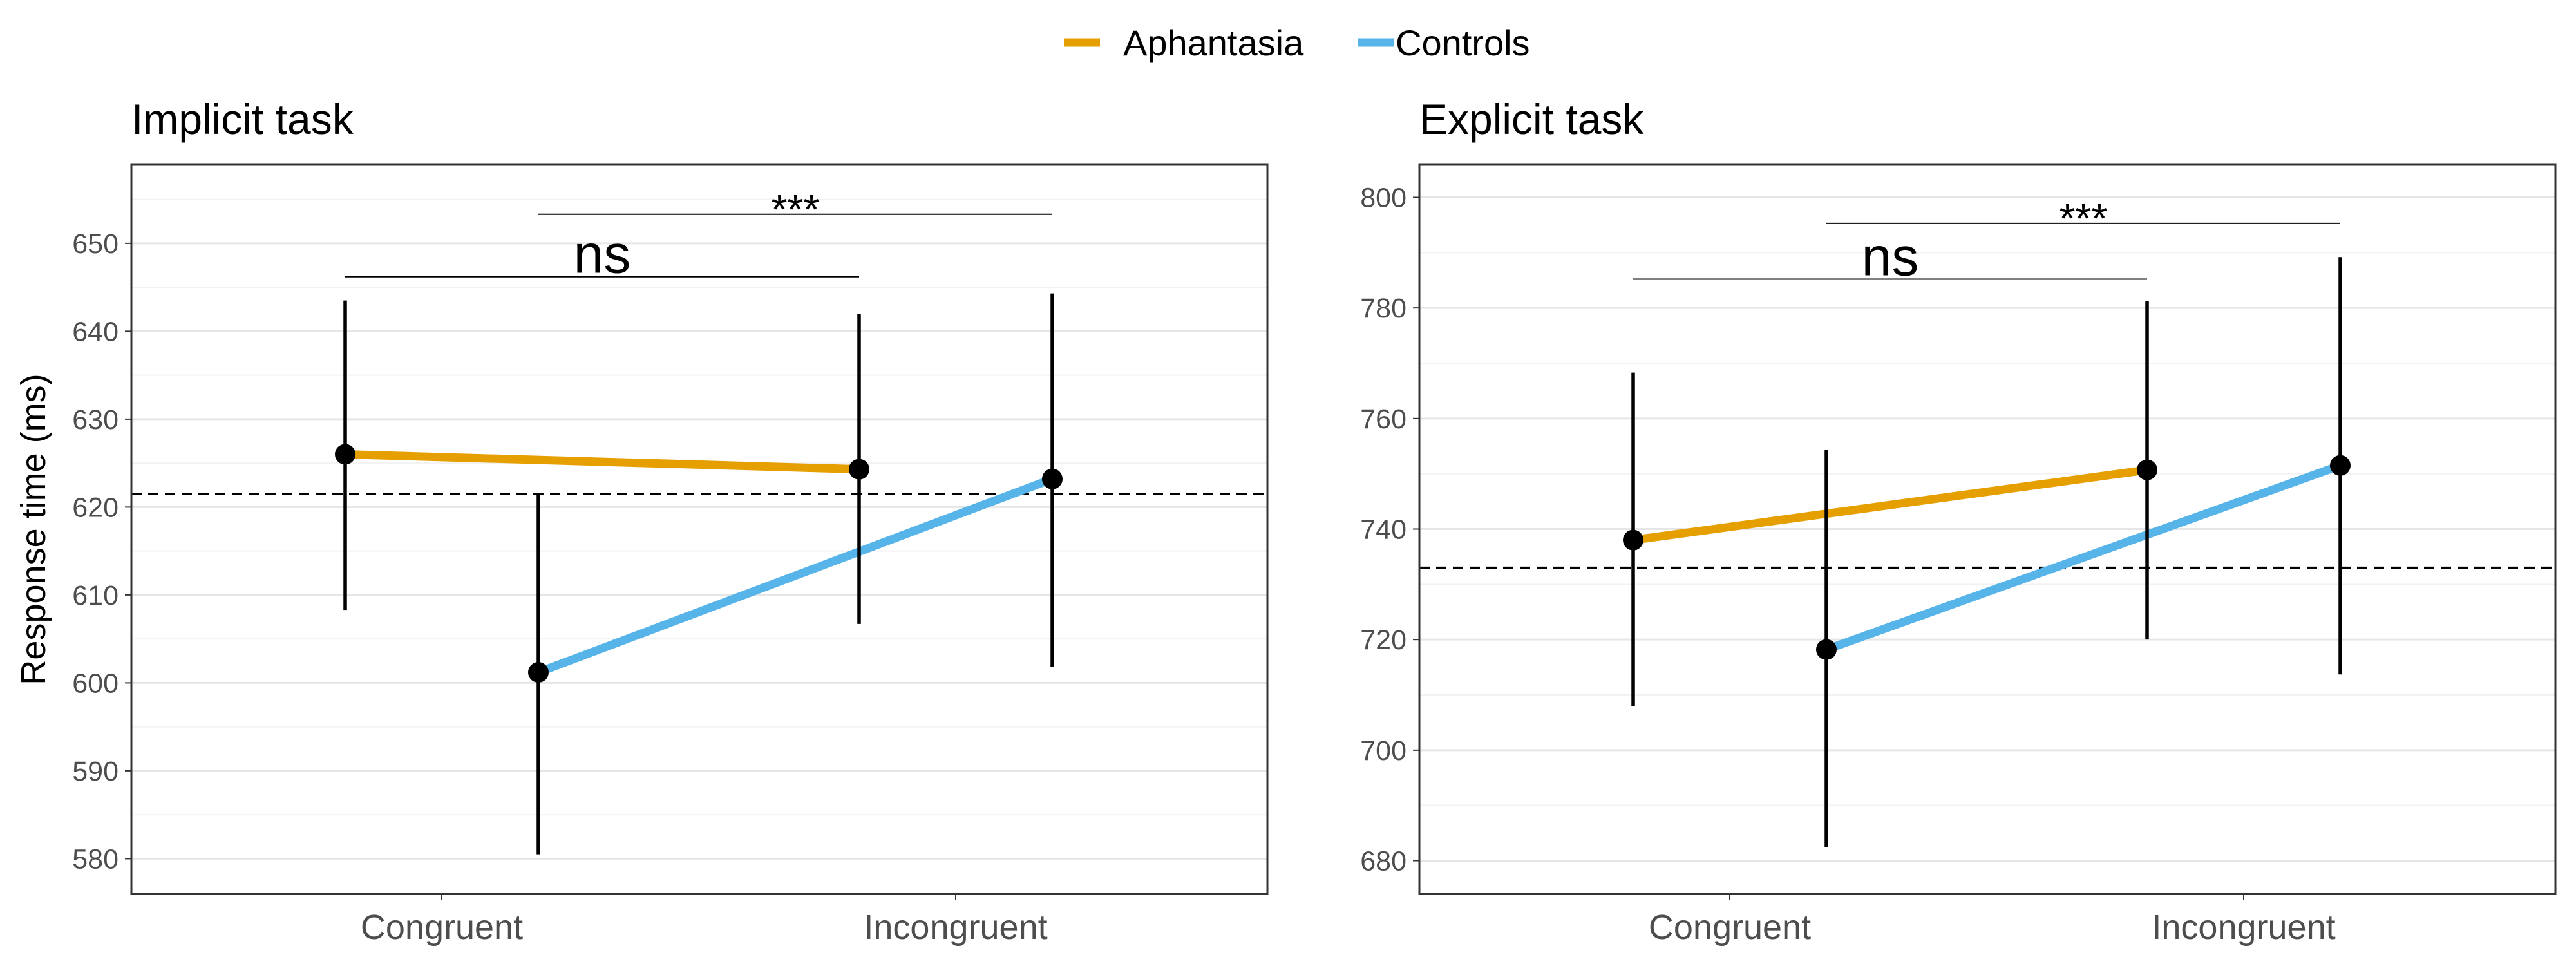  What do you see at coordinates (1383, 861) in the screenshot?
I see `y-tick-label: 680` at bounding box center [1383, 861].